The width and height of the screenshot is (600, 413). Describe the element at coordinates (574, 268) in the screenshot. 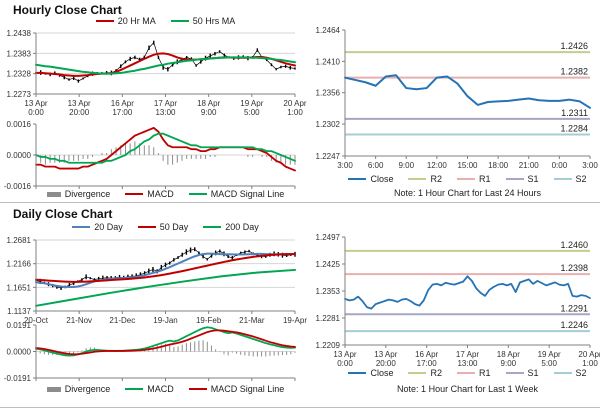

I see `pivot-label-r1: 1.2398` at that location.